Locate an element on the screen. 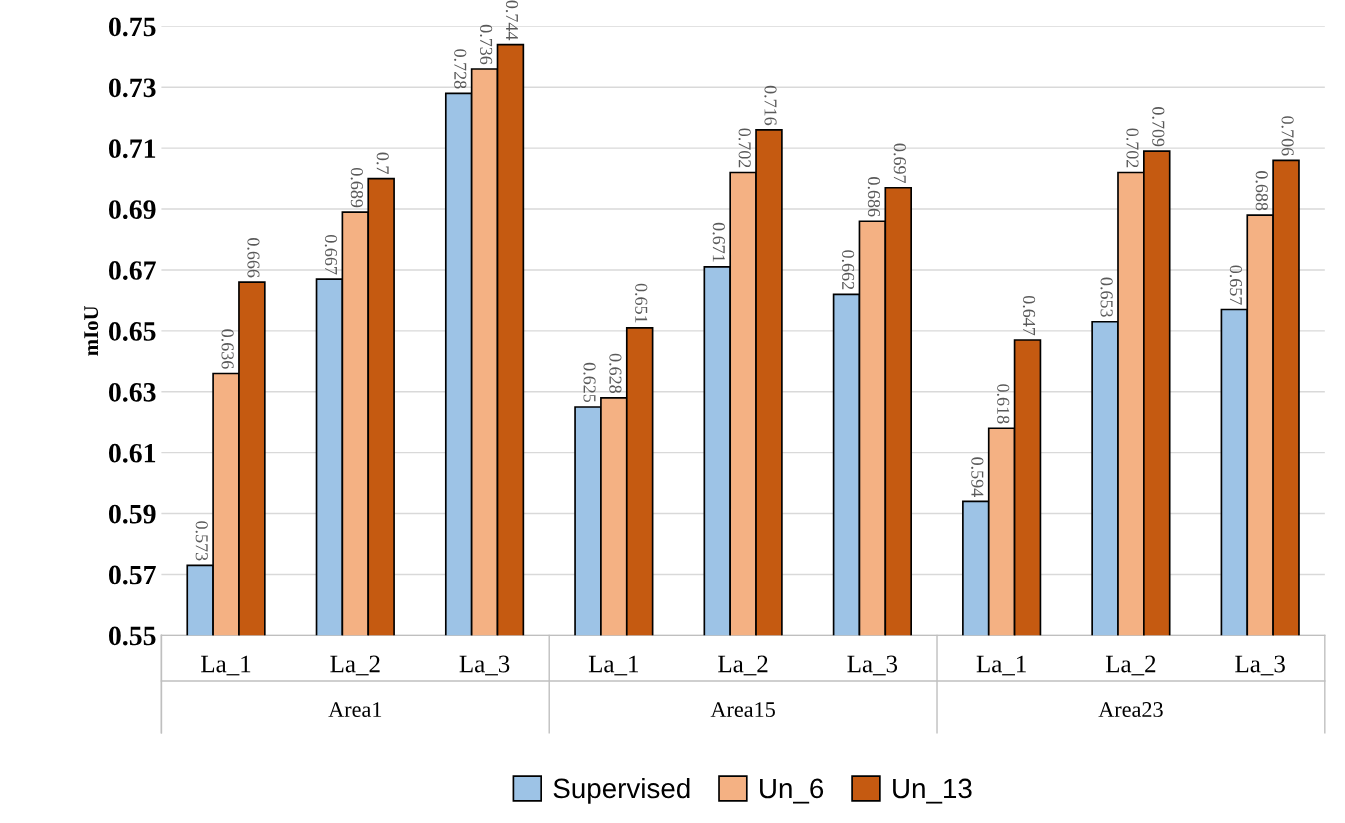  data-label: 0.686 is located at coordinates (874, 197).